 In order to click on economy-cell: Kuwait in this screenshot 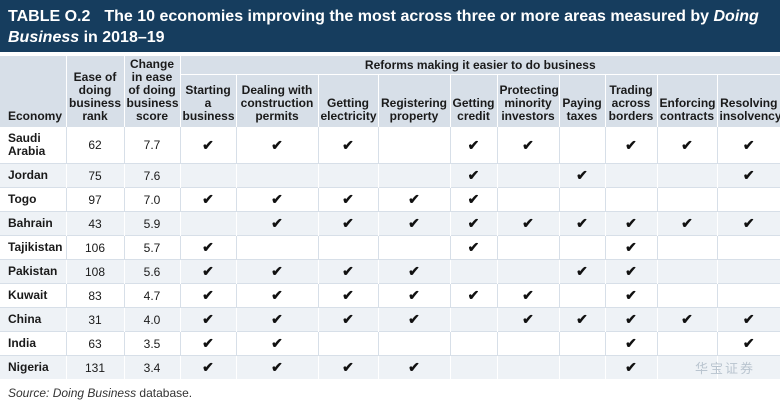, I will do `click(33, 295)`.